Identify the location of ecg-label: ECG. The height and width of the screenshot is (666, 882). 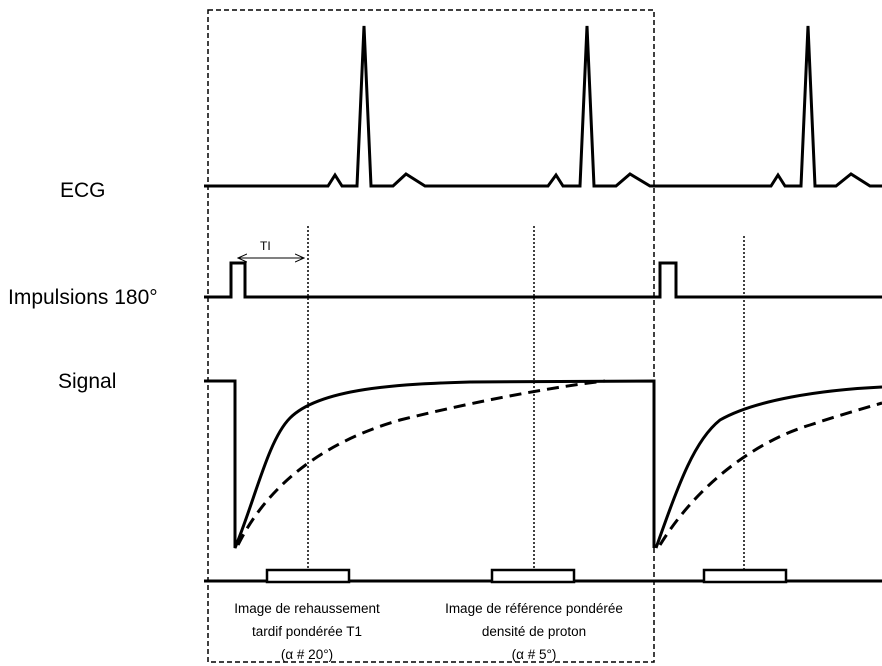
(83, 190).